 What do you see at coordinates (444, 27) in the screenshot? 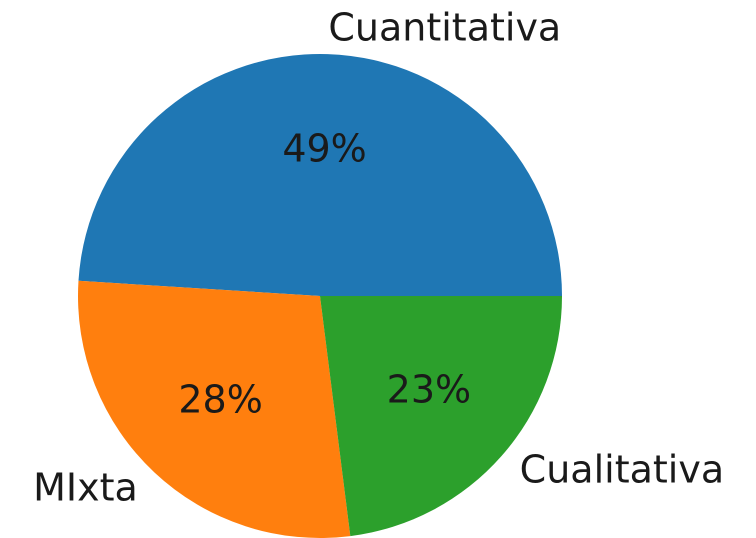
I see `slice-label: Cuantitativa` at bounding box center [444, 27].